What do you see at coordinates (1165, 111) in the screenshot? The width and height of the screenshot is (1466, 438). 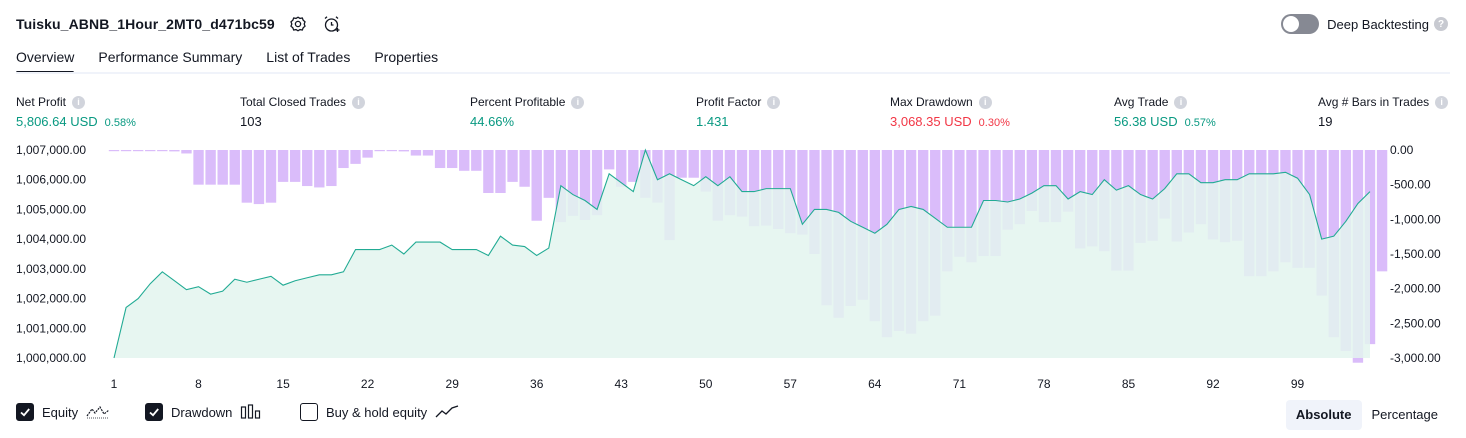 I see `metric-avg-trade: Avg Trade i 56.38 USD 0.57%` at bounding box center [1165, 111].